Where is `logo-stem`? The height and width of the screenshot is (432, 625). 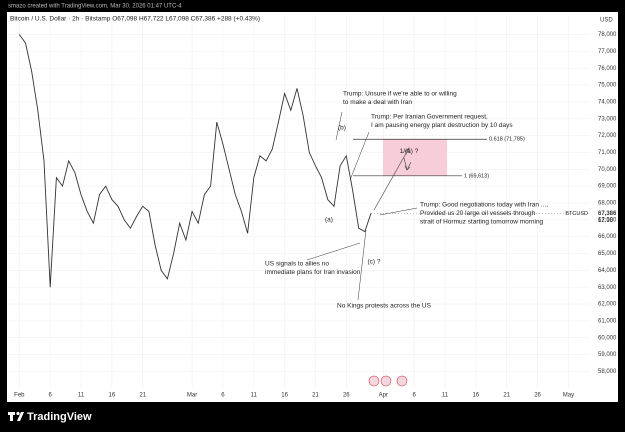 logo-stem is located at coordinates (11, 416).